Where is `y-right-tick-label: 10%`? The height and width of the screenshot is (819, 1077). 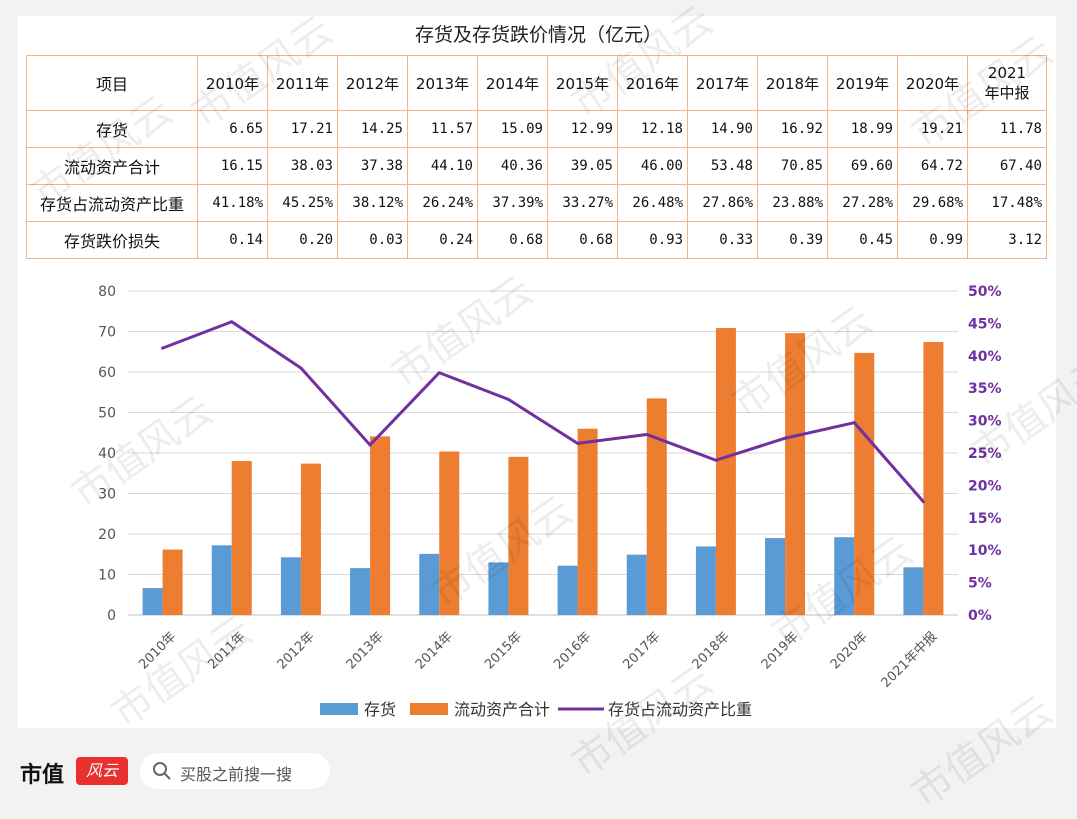
y-right-tick-label: 10% is located at coordinates (985, 551).